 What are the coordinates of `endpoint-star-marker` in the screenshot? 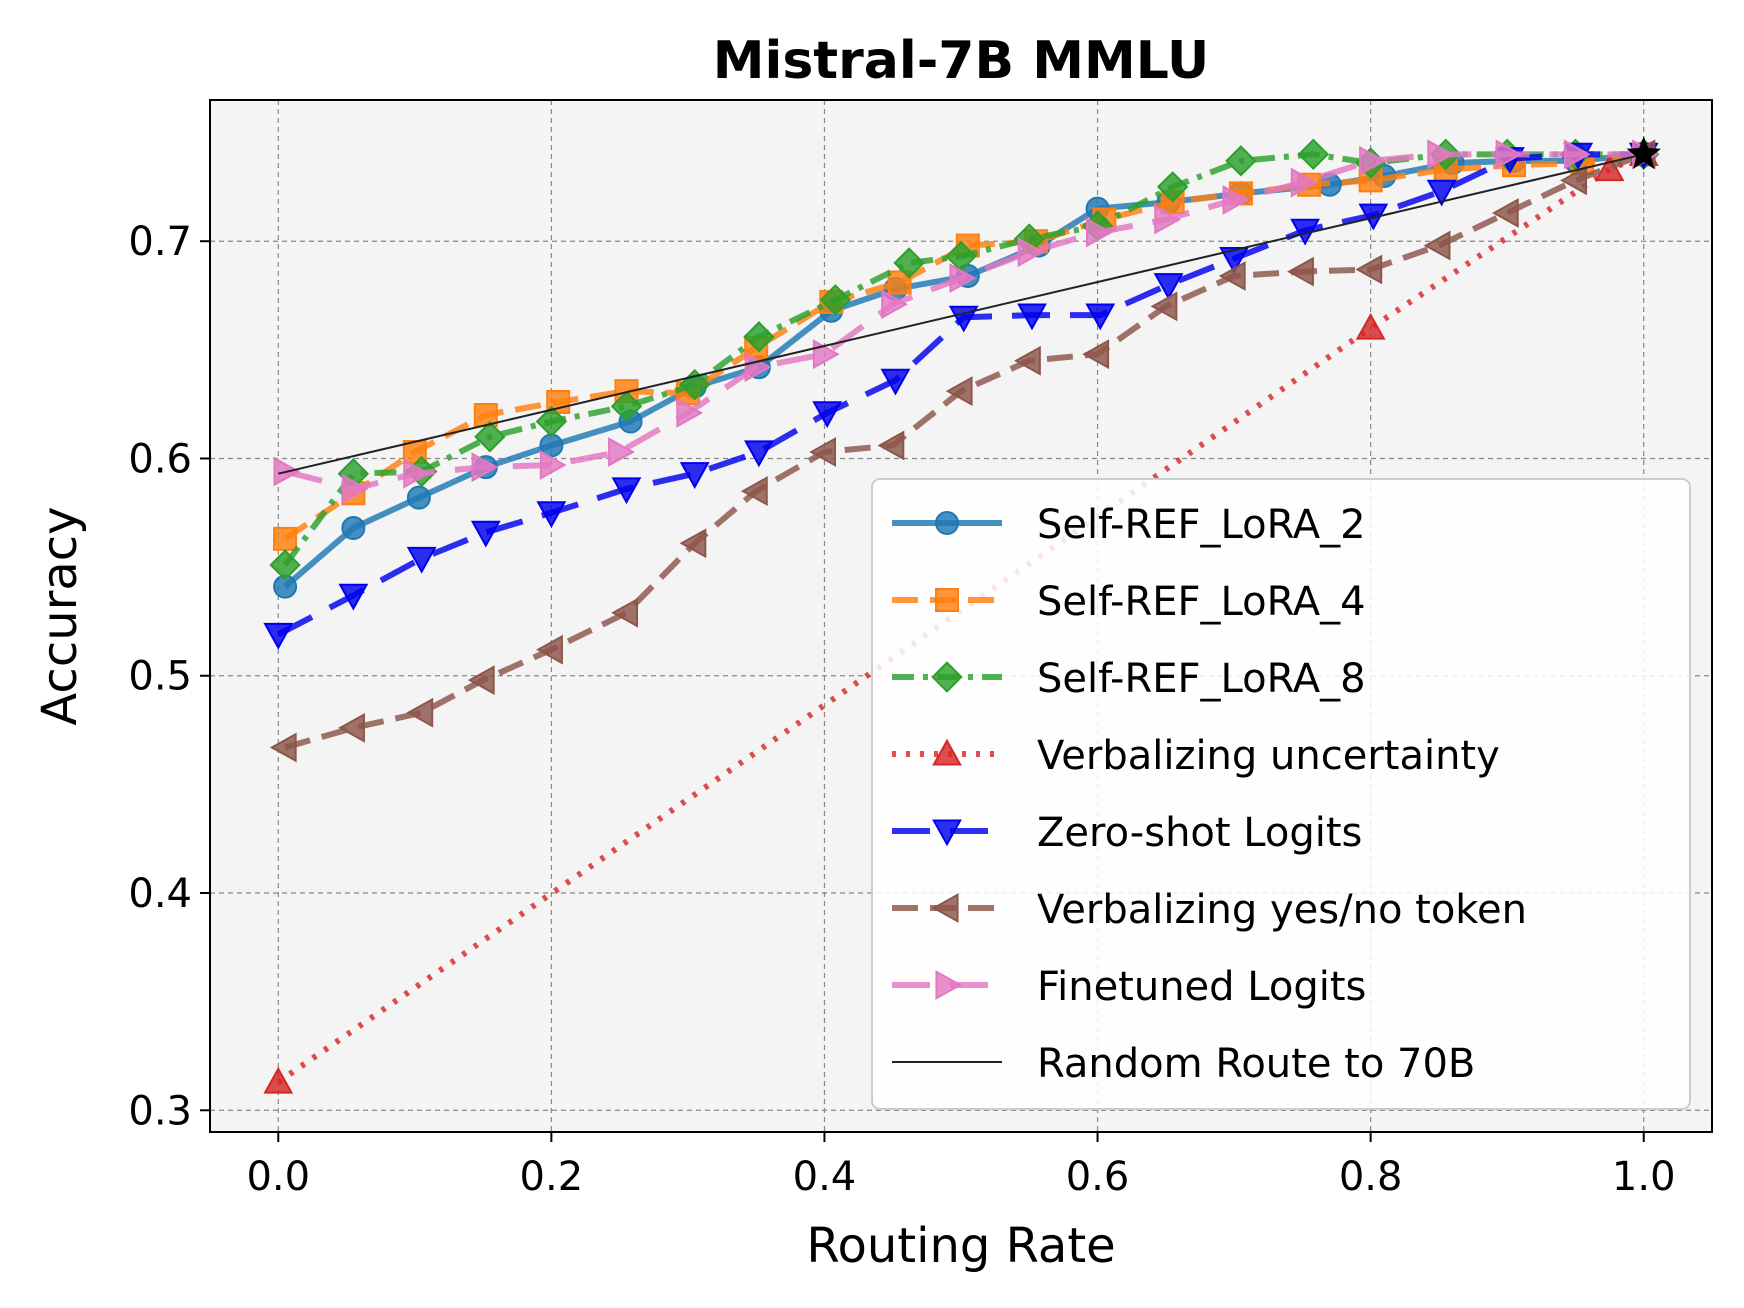 It's located at (1644, 153).